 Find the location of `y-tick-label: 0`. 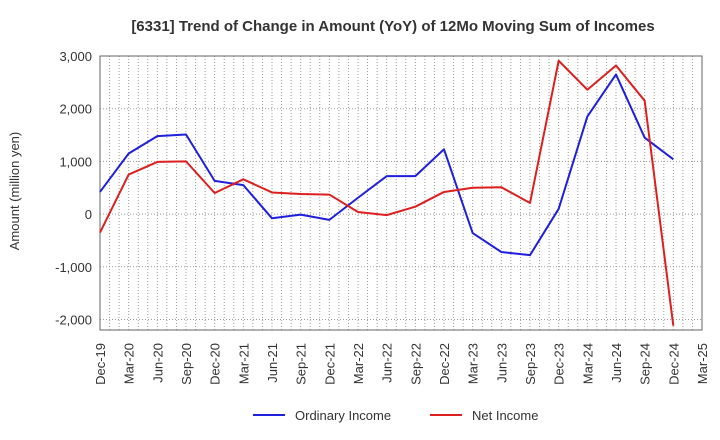

y-tick-label: 0 is located at coordinates (88, 214).